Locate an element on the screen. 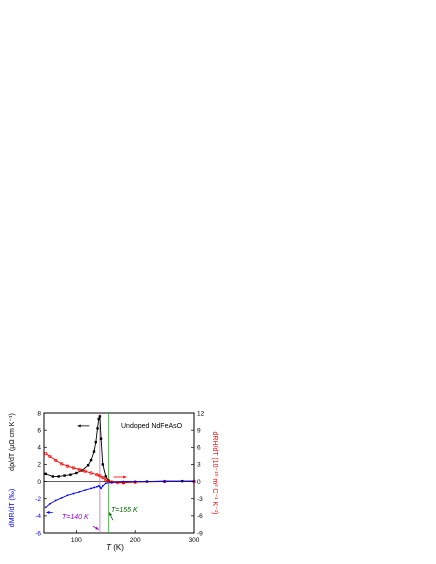  series-group is located at coordinates (120, 462).